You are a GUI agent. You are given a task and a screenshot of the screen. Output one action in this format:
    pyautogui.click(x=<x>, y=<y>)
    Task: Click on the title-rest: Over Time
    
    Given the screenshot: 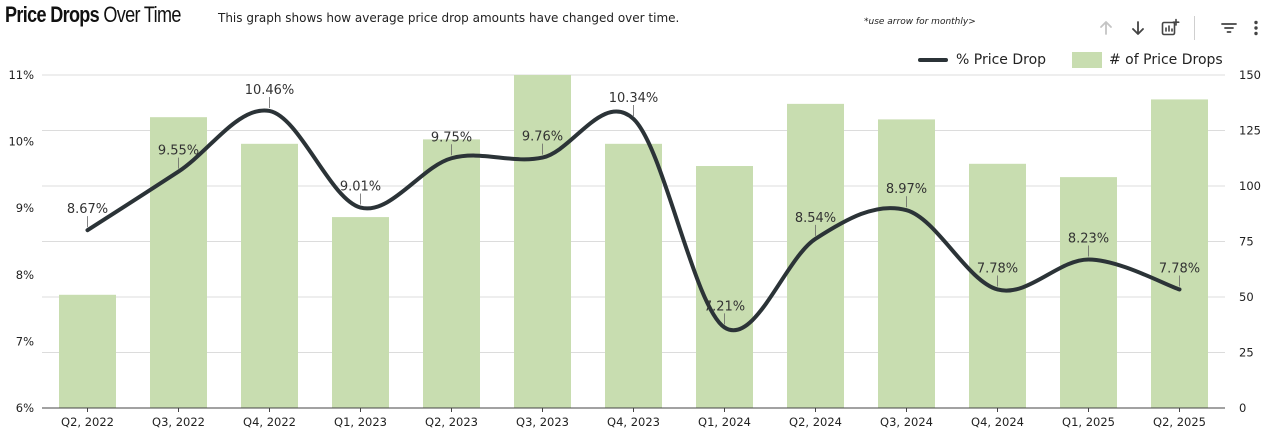 What is the action you would take?
    pyautogui.click(x=140, y=14)
    